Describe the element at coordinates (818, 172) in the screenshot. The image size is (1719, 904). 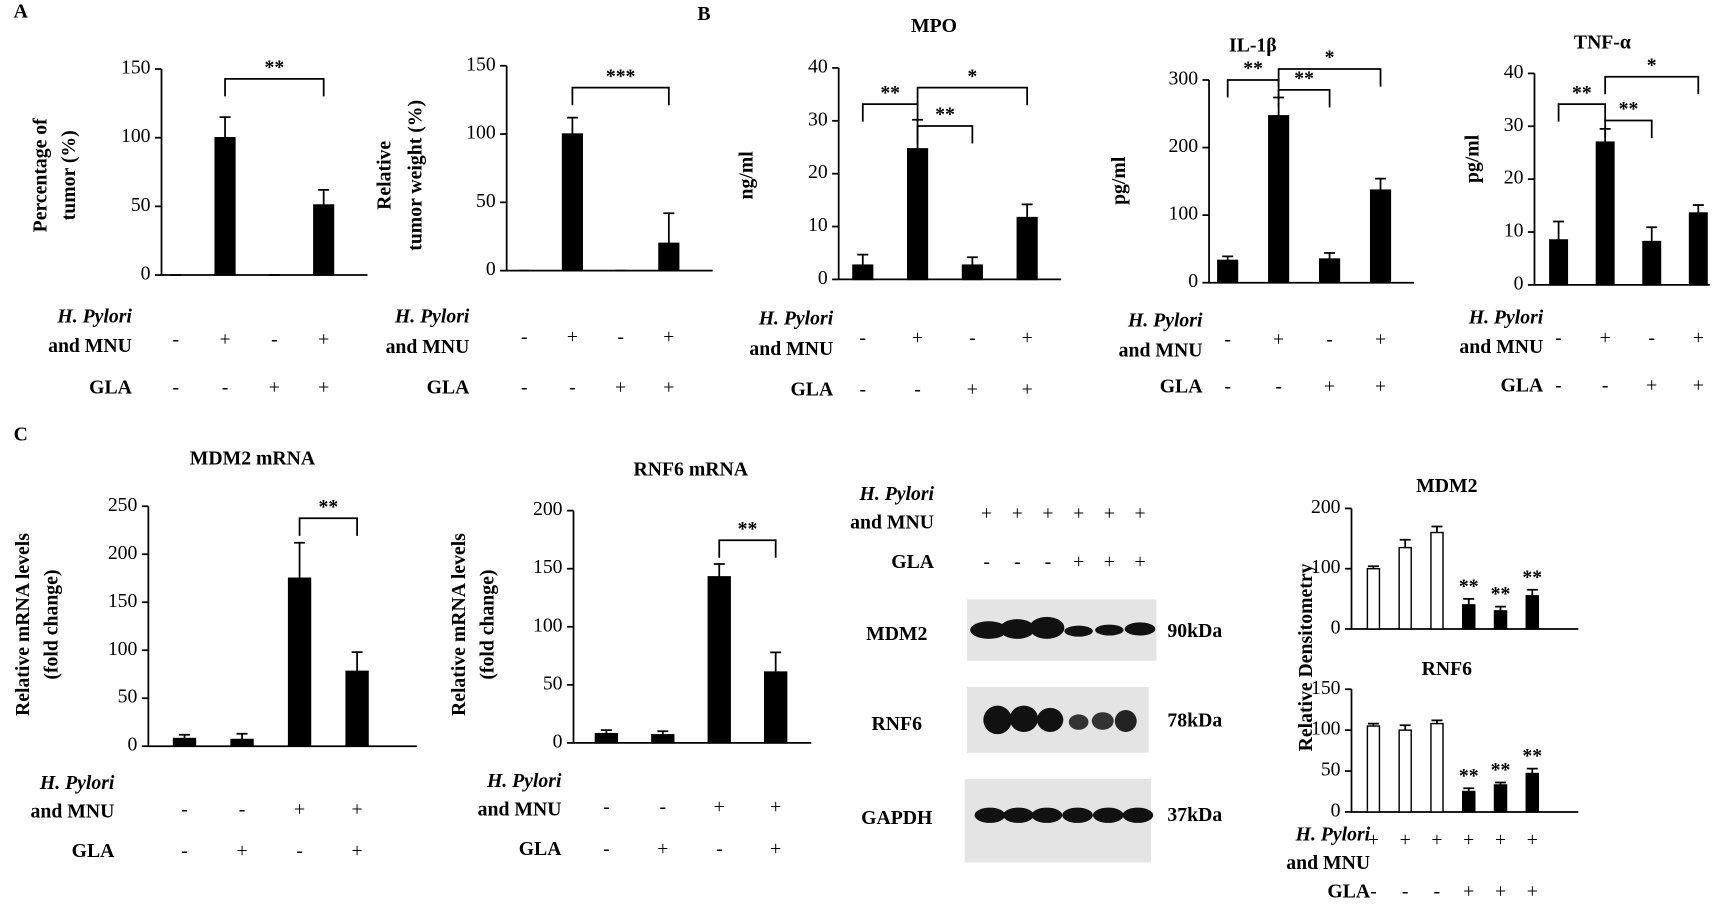
I see `y-tick-label: 20` at that location.